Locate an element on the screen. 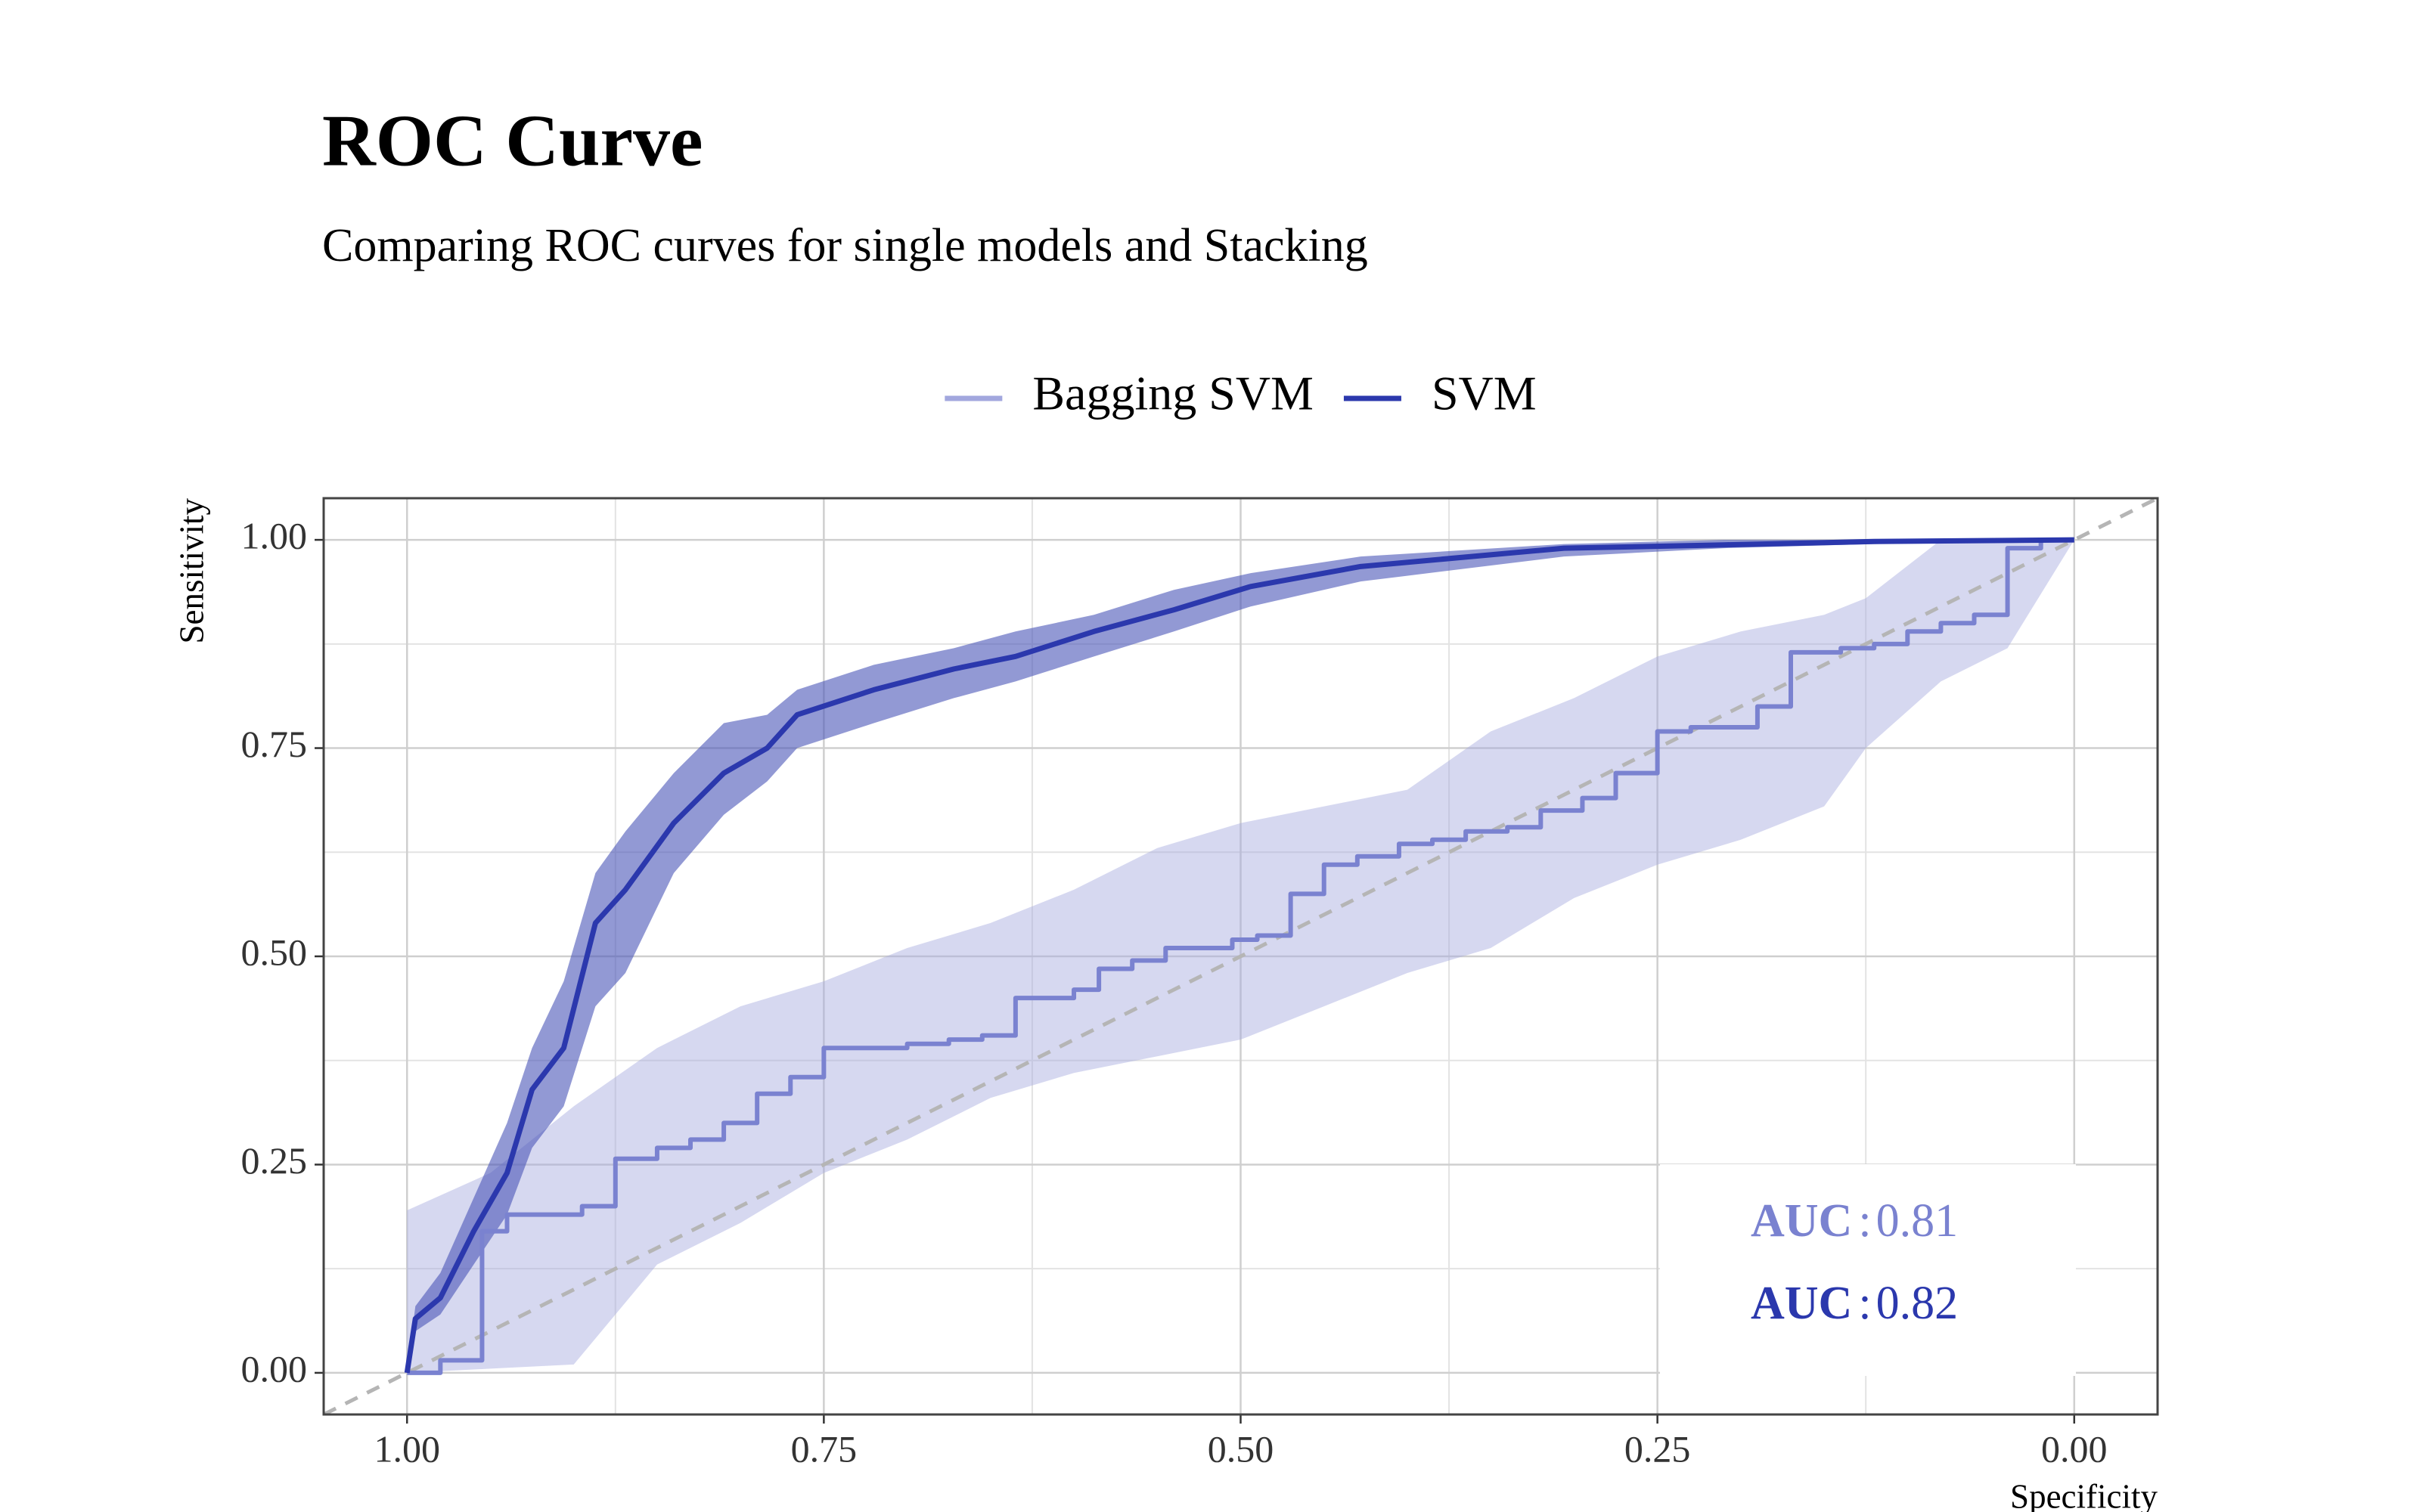 The width and height of the screenshot is (2420, 1512). legend-label: SVM is located at coordinates (1484, 393).